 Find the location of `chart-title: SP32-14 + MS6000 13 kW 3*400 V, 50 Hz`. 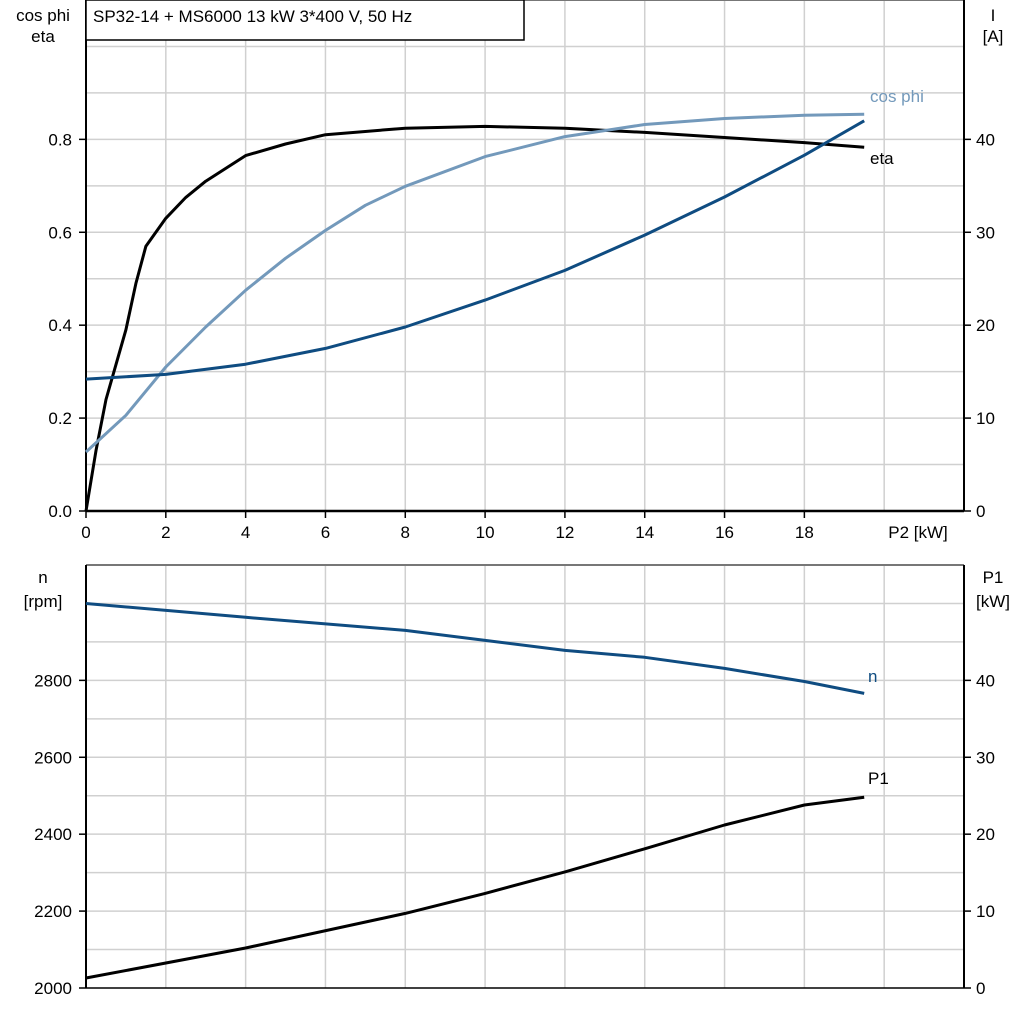

chart-title: SP32-14 + MS6000 13 kW 3*400 V, 50 Hz is located at coordinates (252, 16).